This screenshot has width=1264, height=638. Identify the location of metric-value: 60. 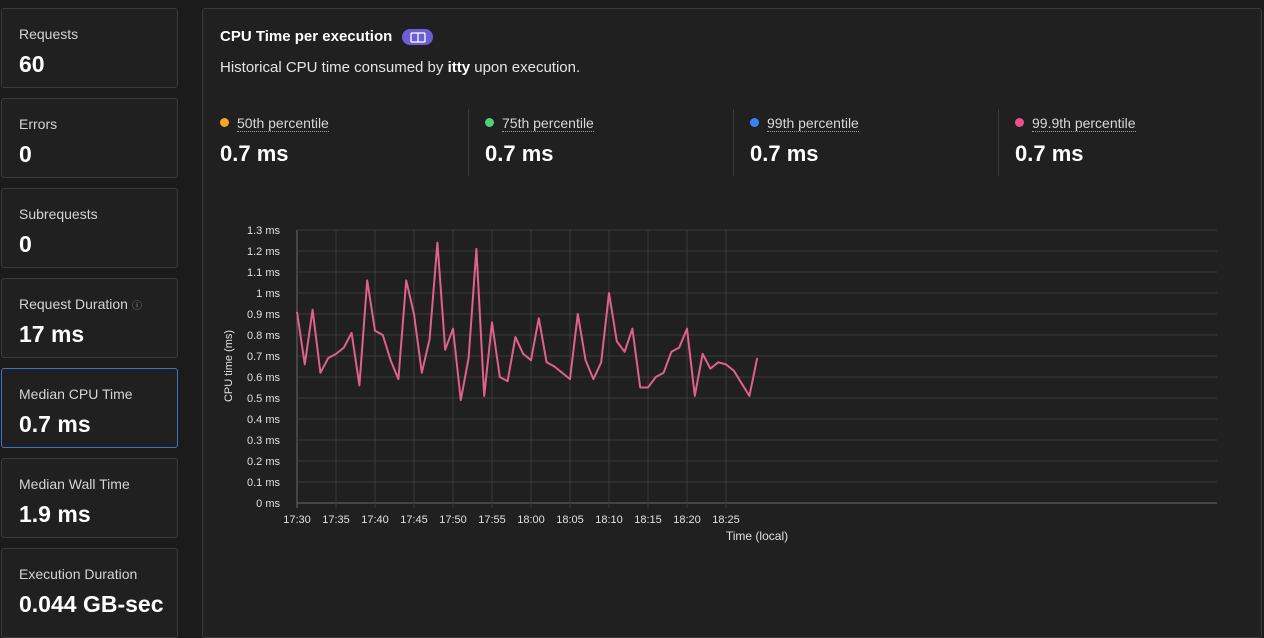
(32, 64).